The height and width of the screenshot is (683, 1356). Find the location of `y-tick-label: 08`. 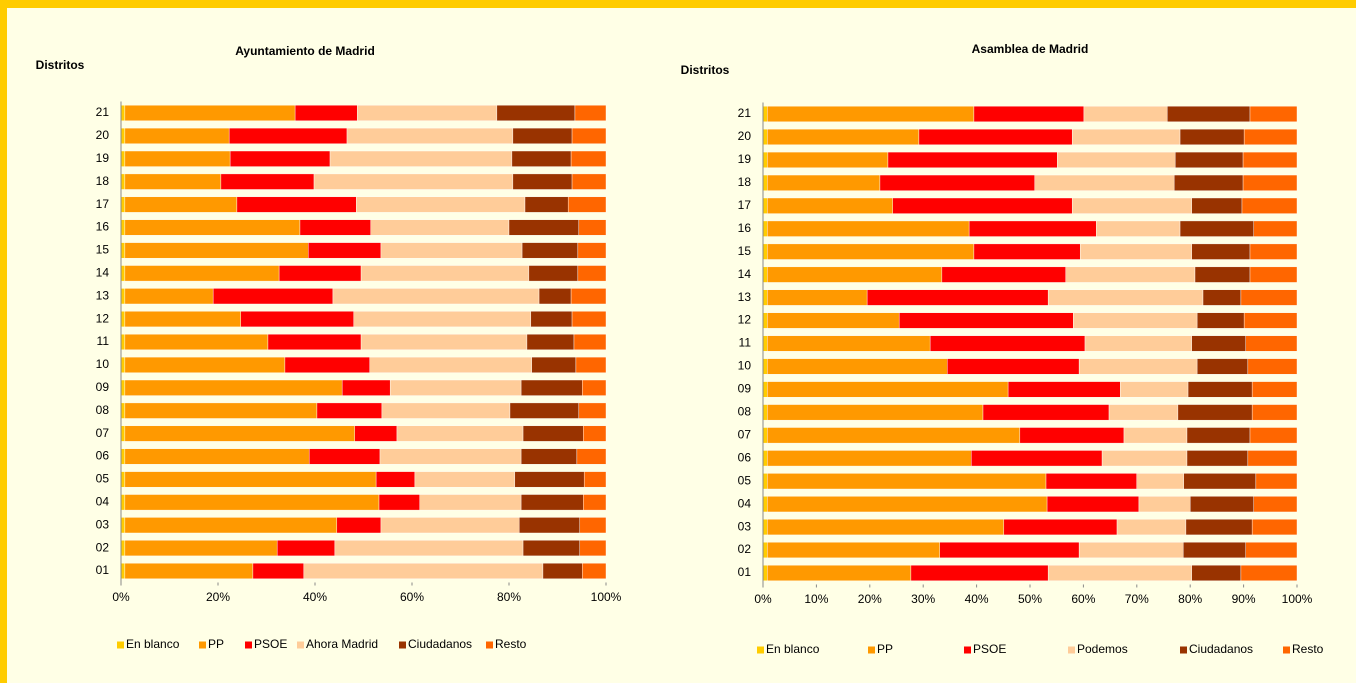

y-tick-label: 08 is located at coordinates (103, 410).